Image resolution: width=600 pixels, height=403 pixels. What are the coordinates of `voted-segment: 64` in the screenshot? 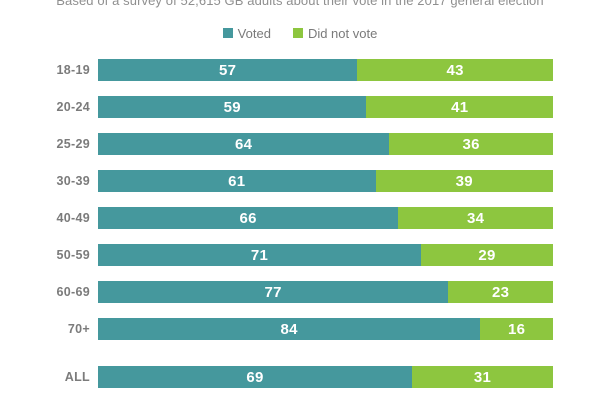 It's located at (244, 144).